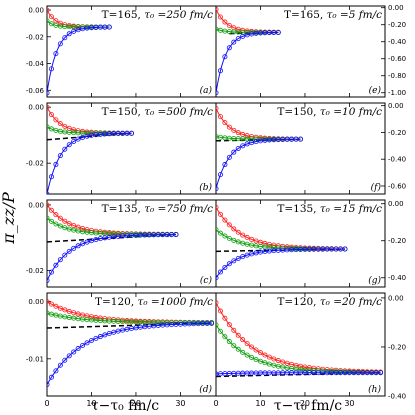 The image size is (415, 415). I want to click on panel-title-tau: τ₀ =15 fm/c, so click(351, 209).